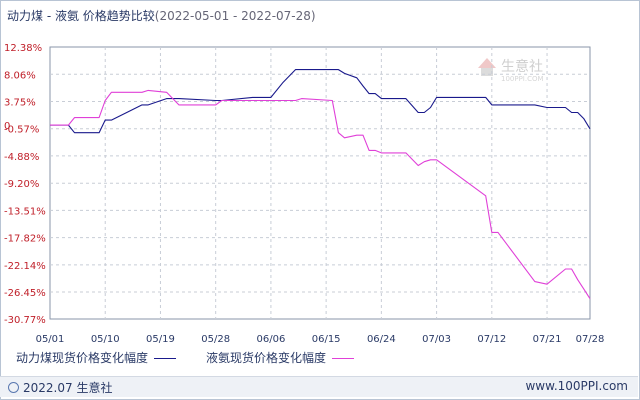  What do you see at coordinates (487, 72) in the screenshot?
I see `watermark-logo-base` at bounding box center [487, 72].